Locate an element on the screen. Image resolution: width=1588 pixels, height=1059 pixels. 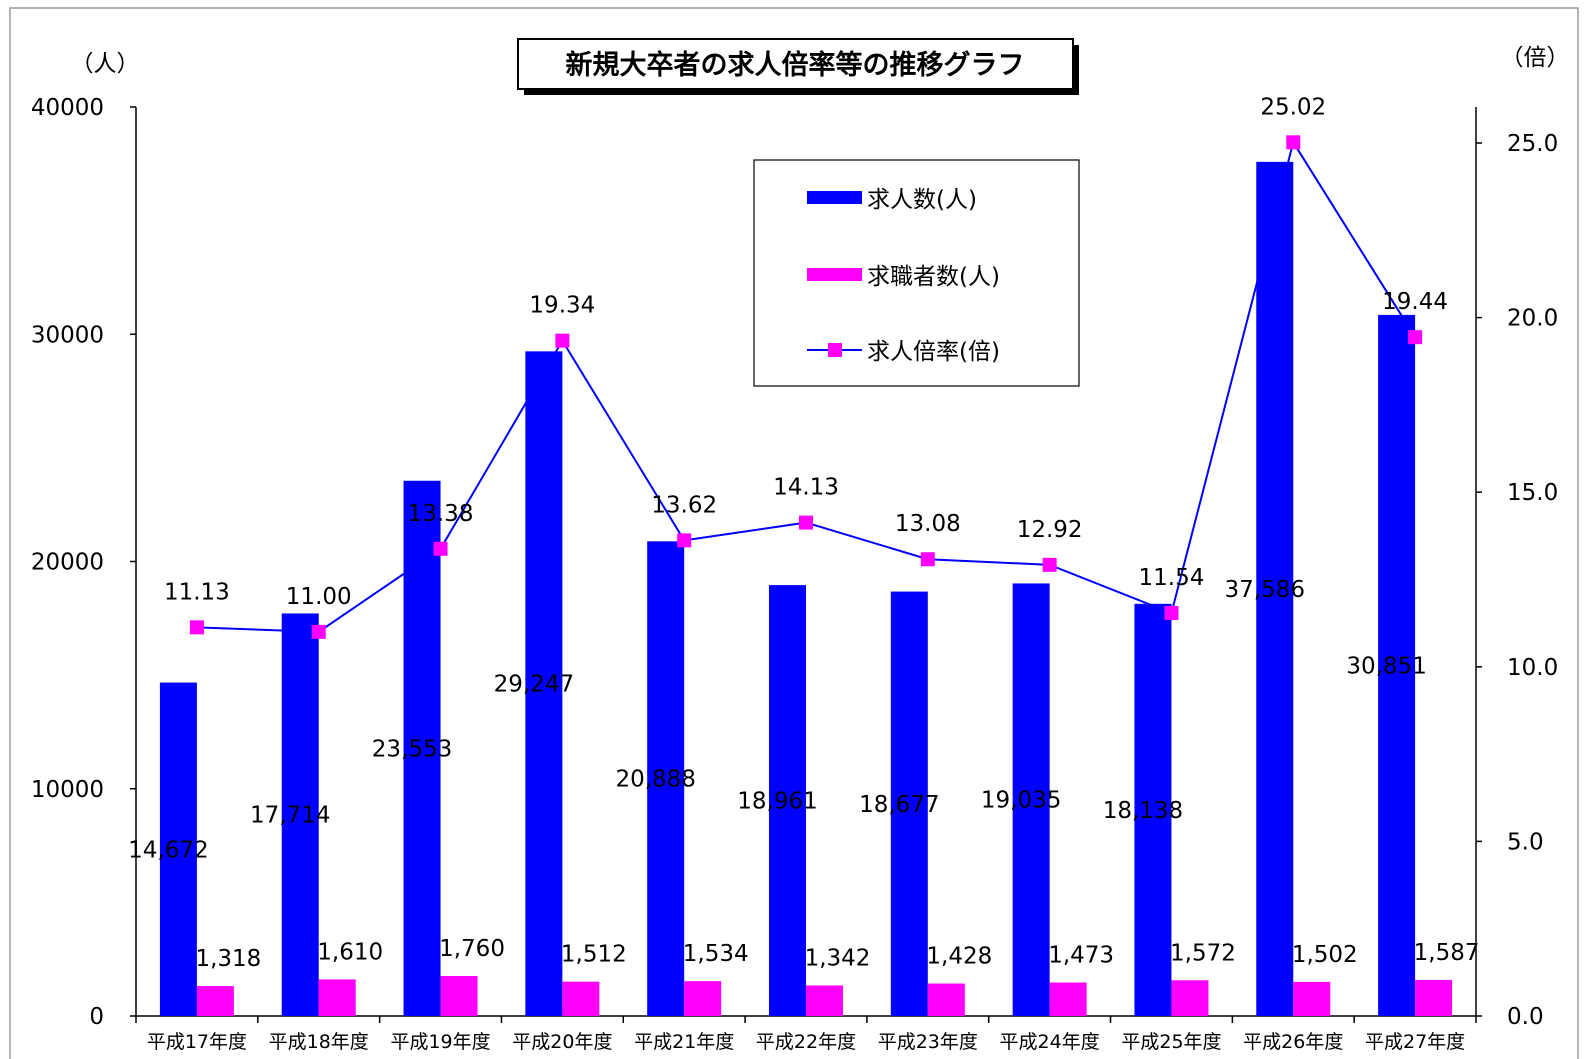
x-tick-label: 平成26年度 is located at coordinates (1293, 1042).